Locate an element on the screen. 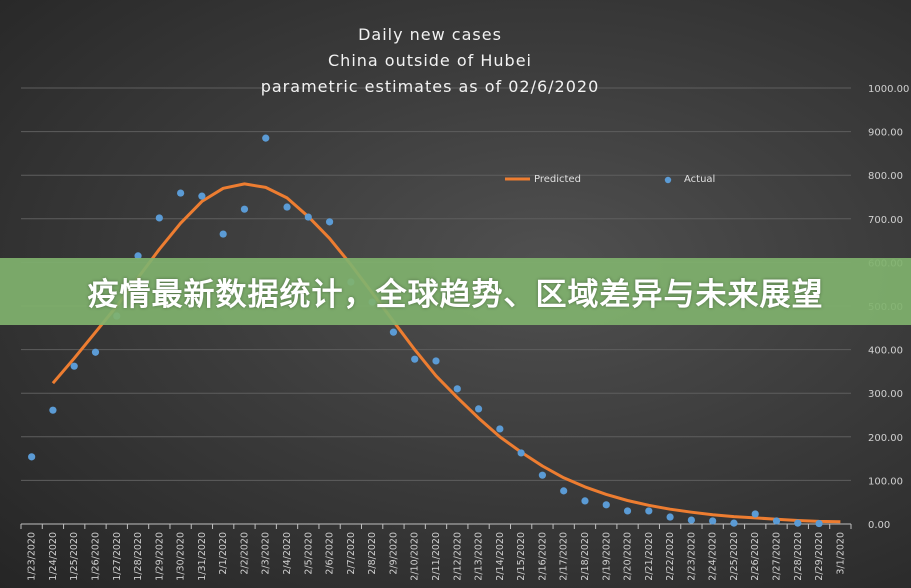 The height and width of the screenshot is (588, 911). x-tick-label: 1/24/2020 is located at coordinates (53, 556).